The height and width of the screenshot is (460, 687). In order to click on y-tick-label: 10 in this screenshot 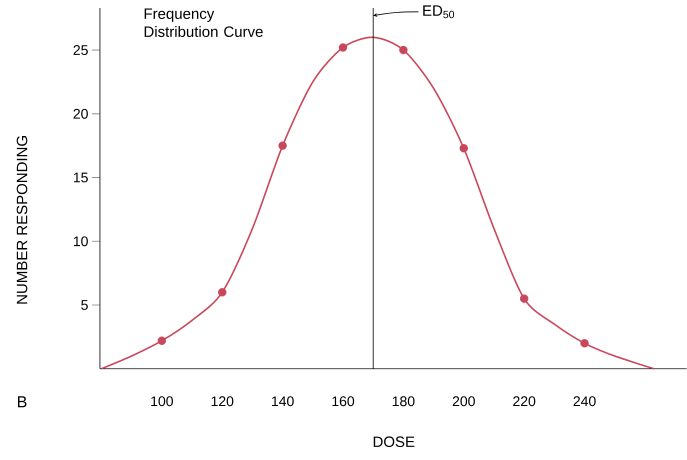, I will do `click(81, 241)`.